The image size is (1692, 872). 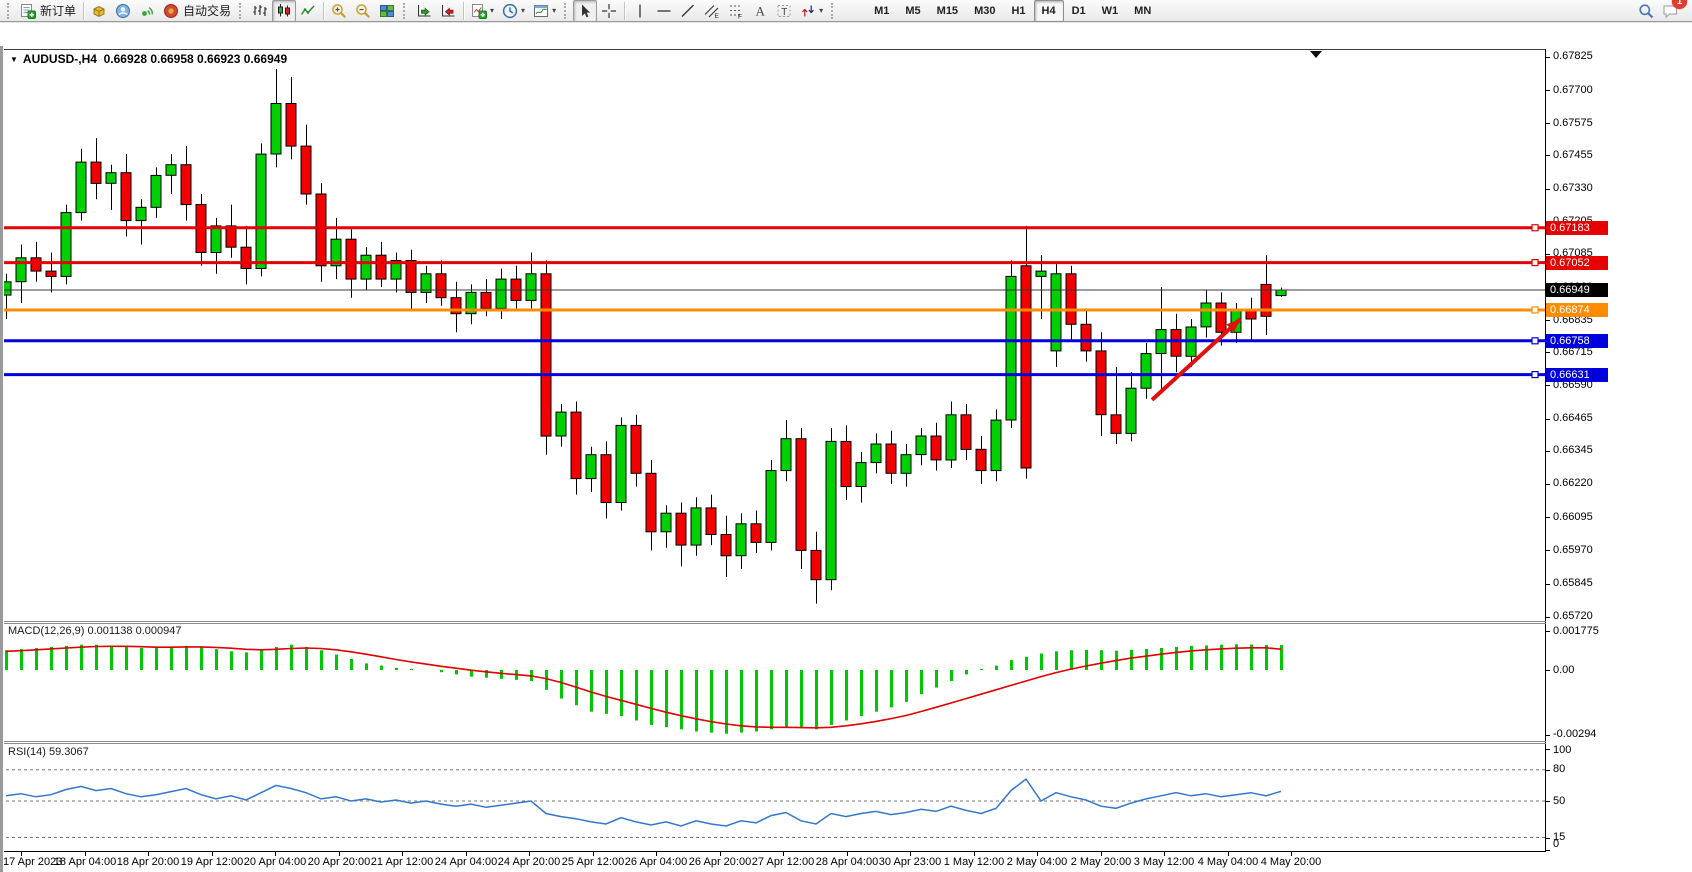 What do you see at coordinates (712, 11) in the screenshot?
I see `toolbar-channel-button: E` at bounding box center [712, 11].